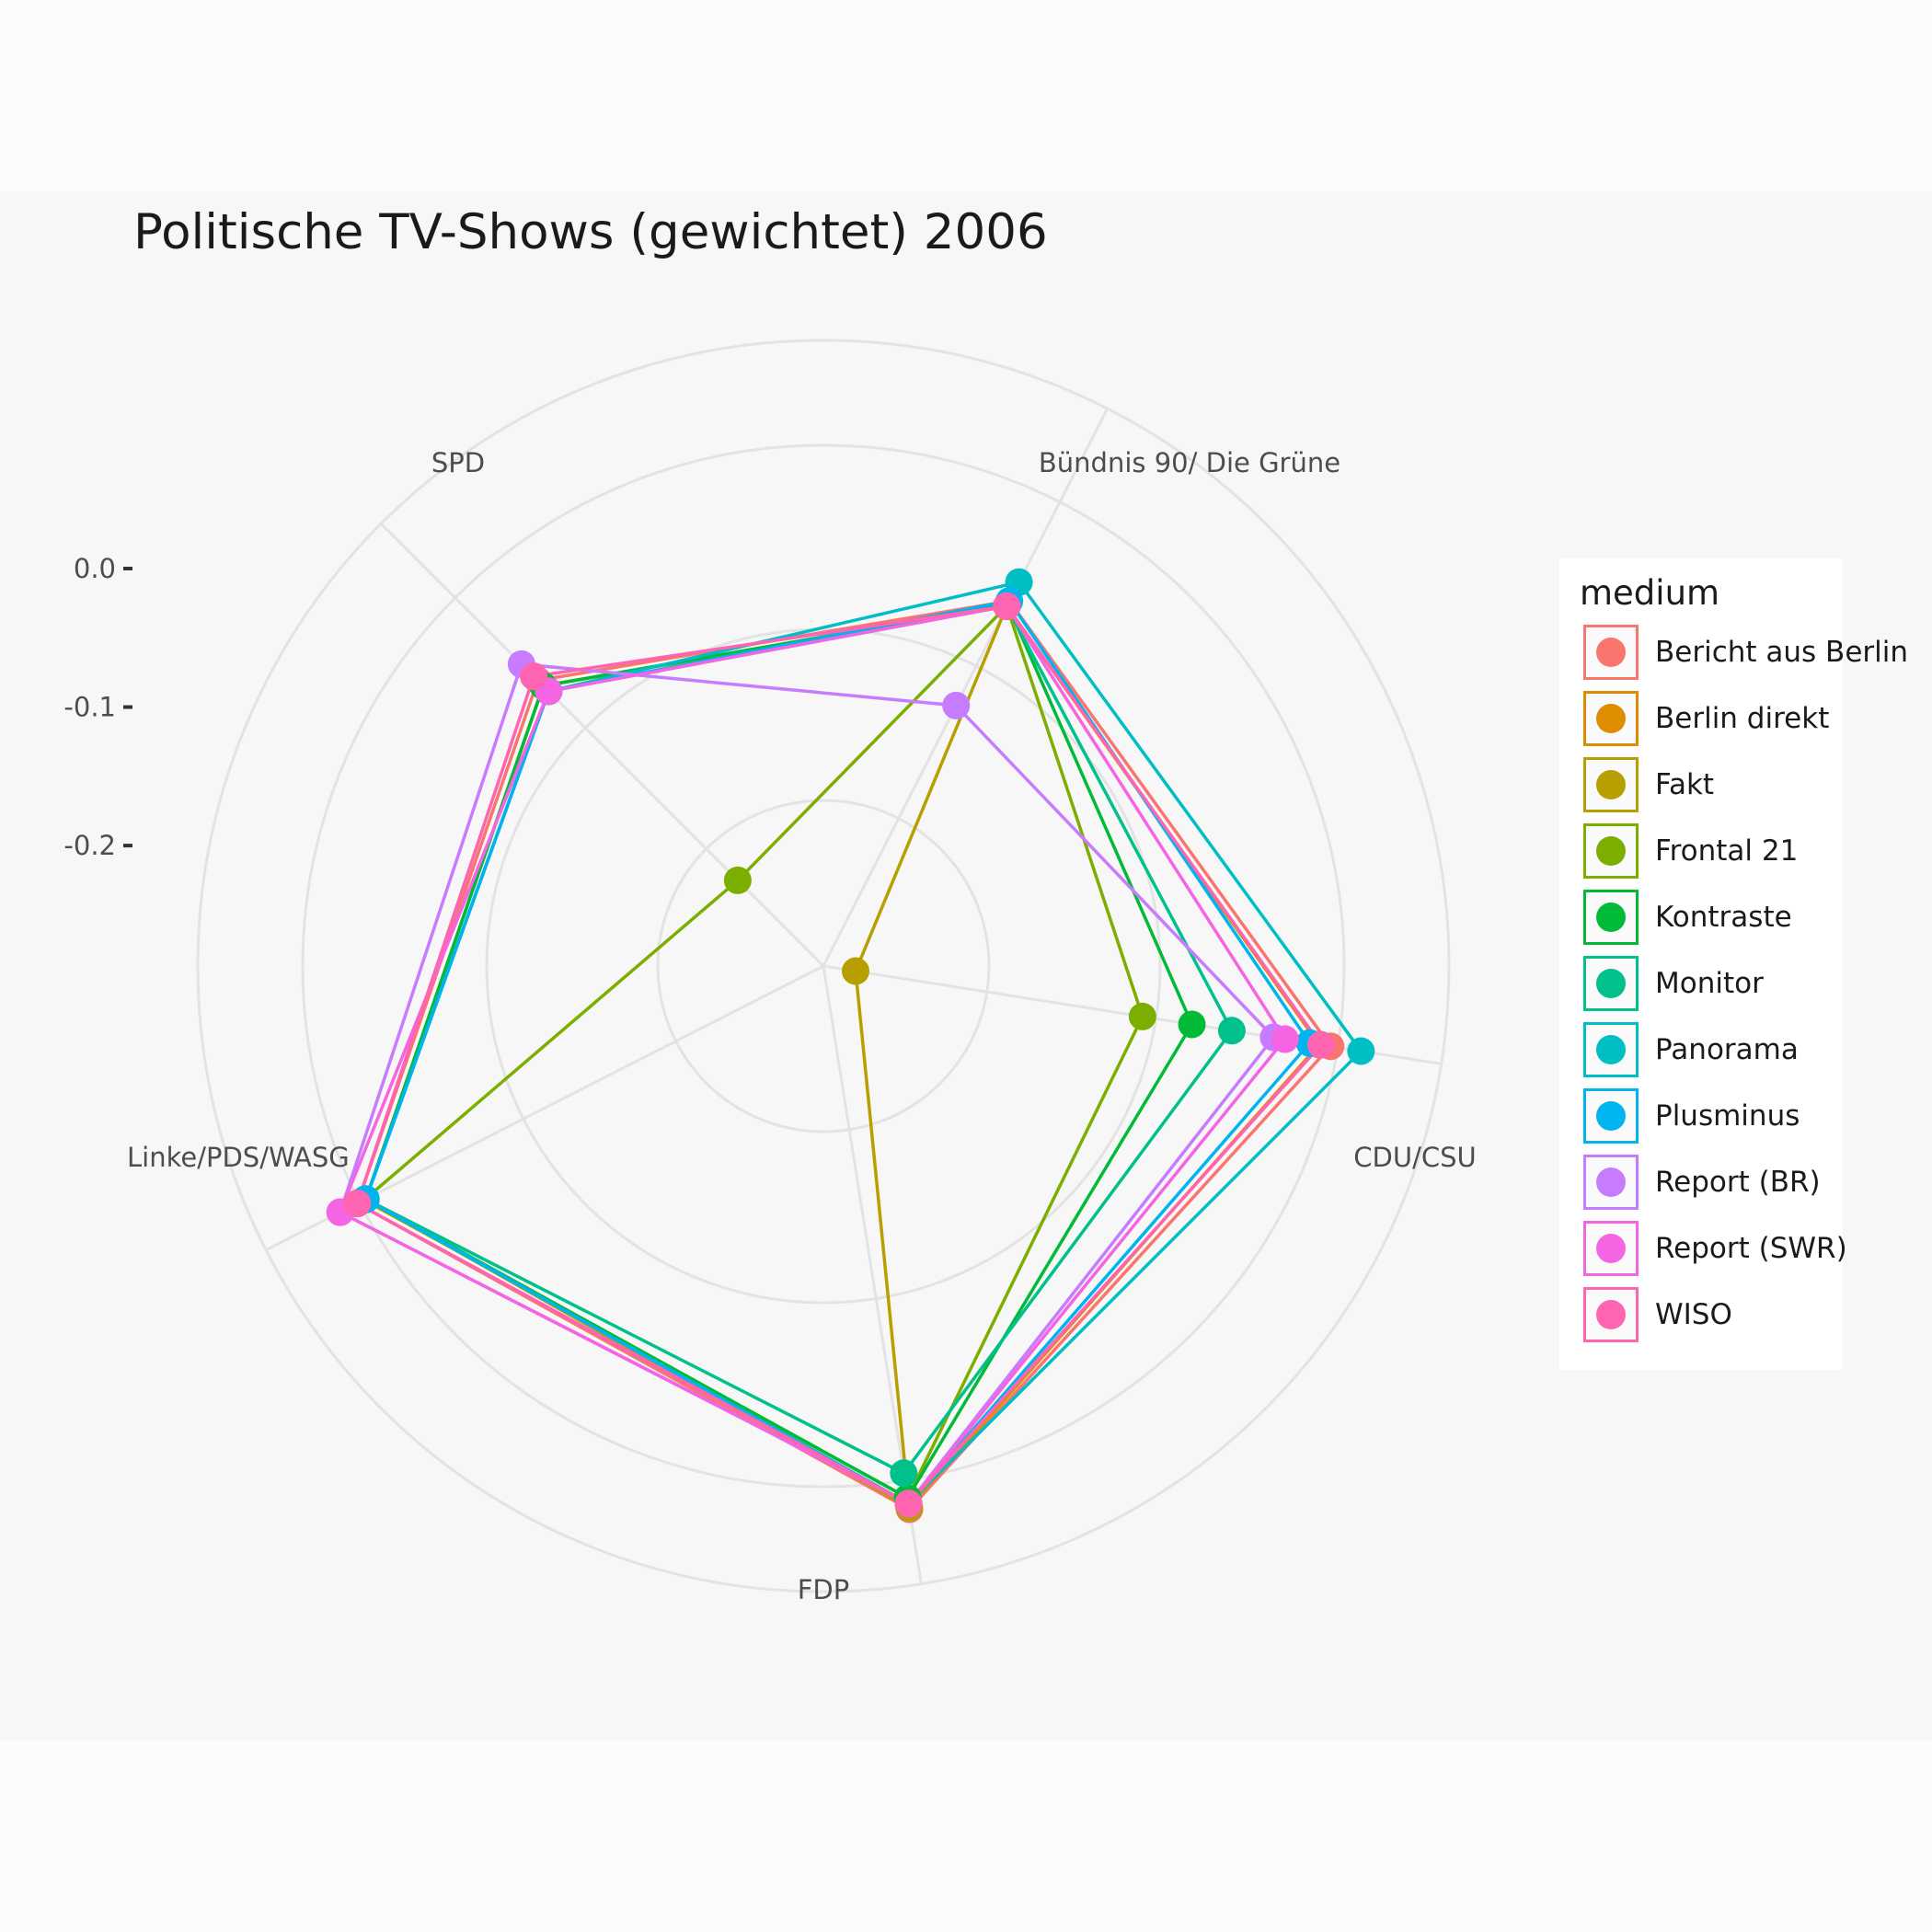 Image resolution: width=1932 pixels, height=1932 pixels. I want to click on legend-label-7: Plusminus, so click(1727, 1116).